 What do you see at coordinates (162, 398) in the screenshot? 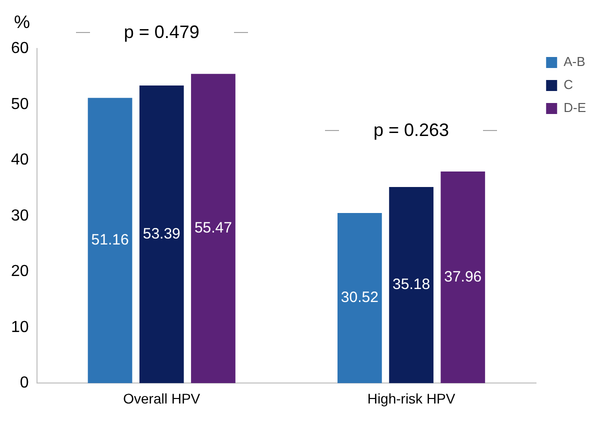
I see `x-tick-label: Overall HPV` at bounding box center [162, 398].